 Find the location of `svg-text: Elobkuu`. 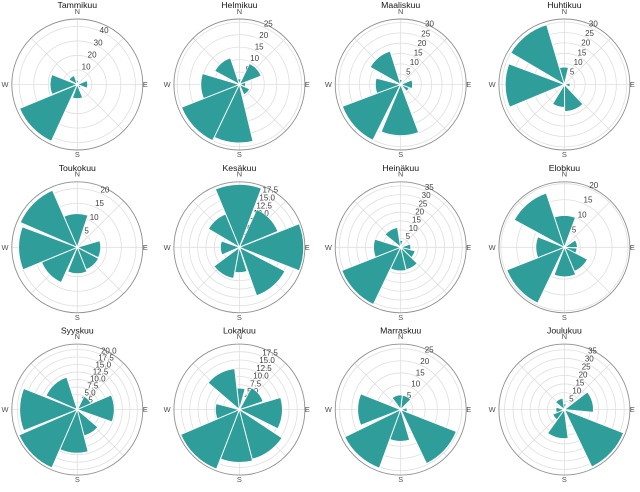

svg-text: Elobkuu is located at coordinates (565, 168).